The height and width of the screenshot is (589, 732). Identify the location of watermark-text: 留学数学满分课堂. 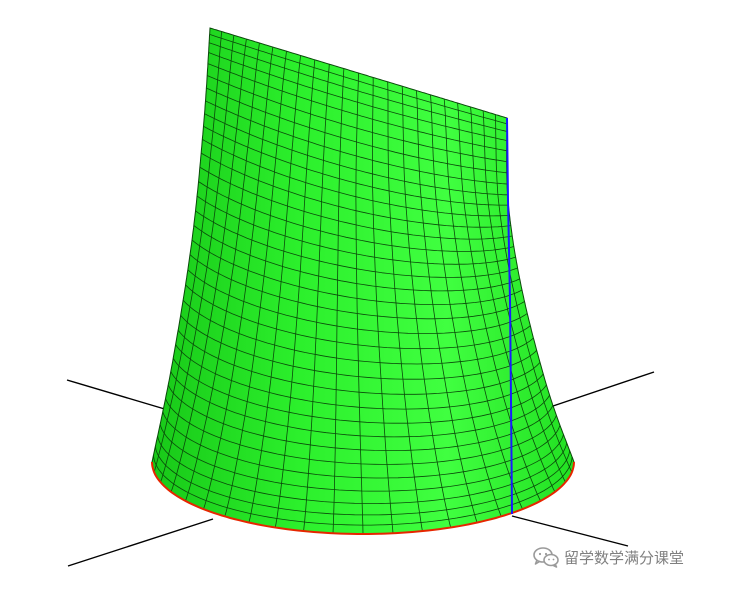
(624, 557).